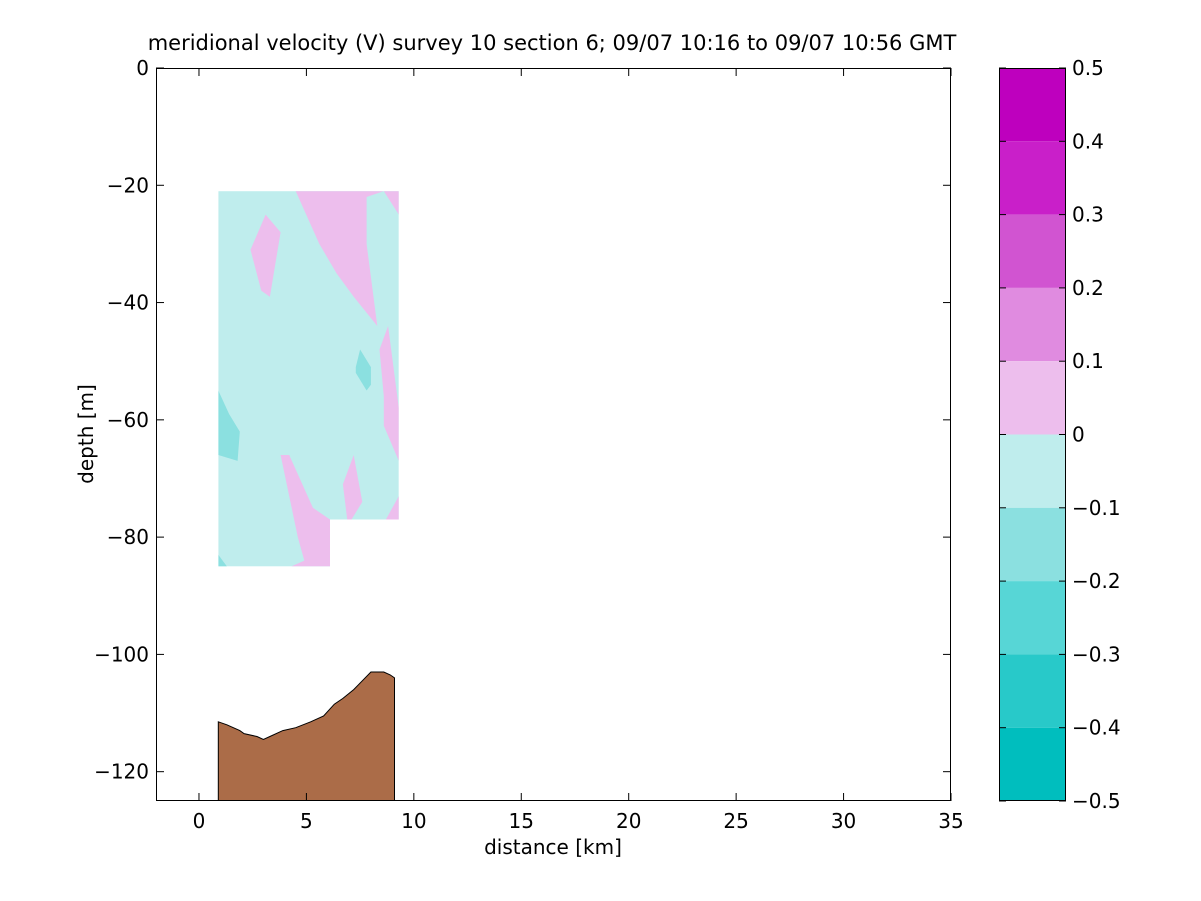 The image size is (1201, 901). Describe the element at coordinates (121, 772) in the screenshot. I see `y-tick-label: −120` at that location.